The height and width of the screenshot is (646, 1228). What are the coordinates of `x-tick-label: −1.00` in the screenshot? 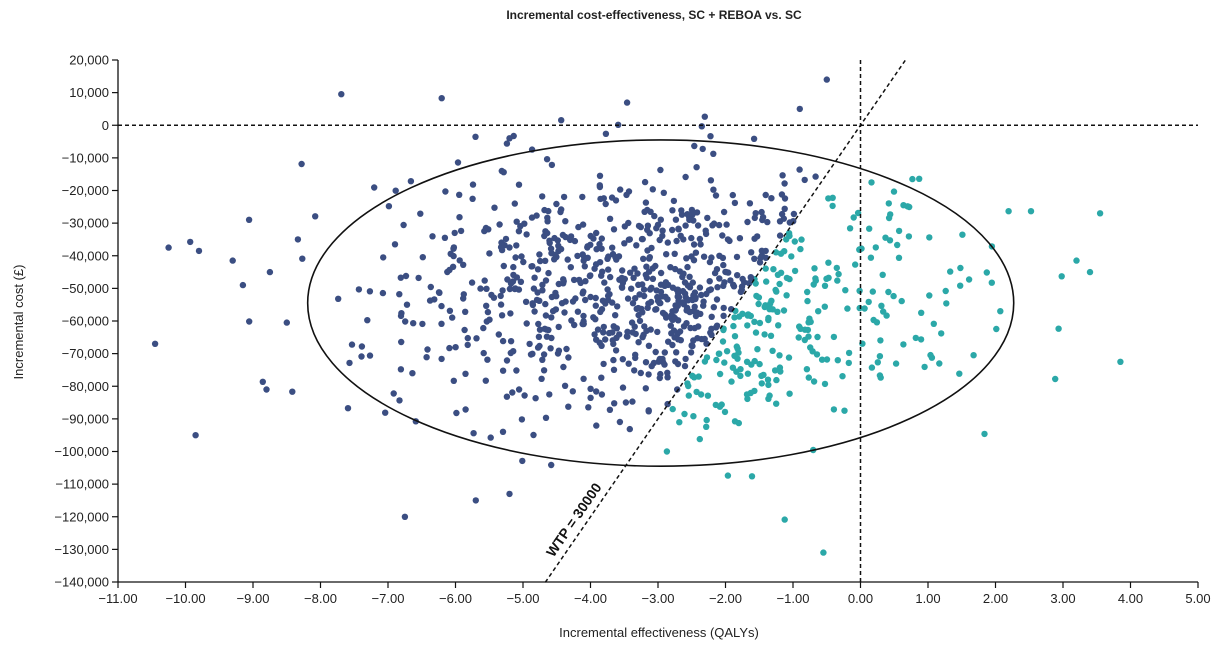 It's located at (793, 598).